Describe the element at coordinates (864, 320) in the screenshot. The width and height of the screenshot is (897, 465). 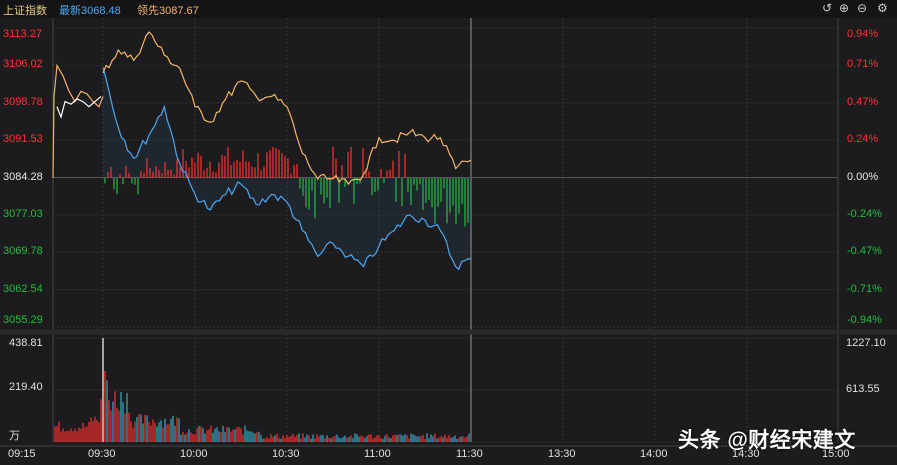
I see `pct-axis-label: -0.94%` at that location.